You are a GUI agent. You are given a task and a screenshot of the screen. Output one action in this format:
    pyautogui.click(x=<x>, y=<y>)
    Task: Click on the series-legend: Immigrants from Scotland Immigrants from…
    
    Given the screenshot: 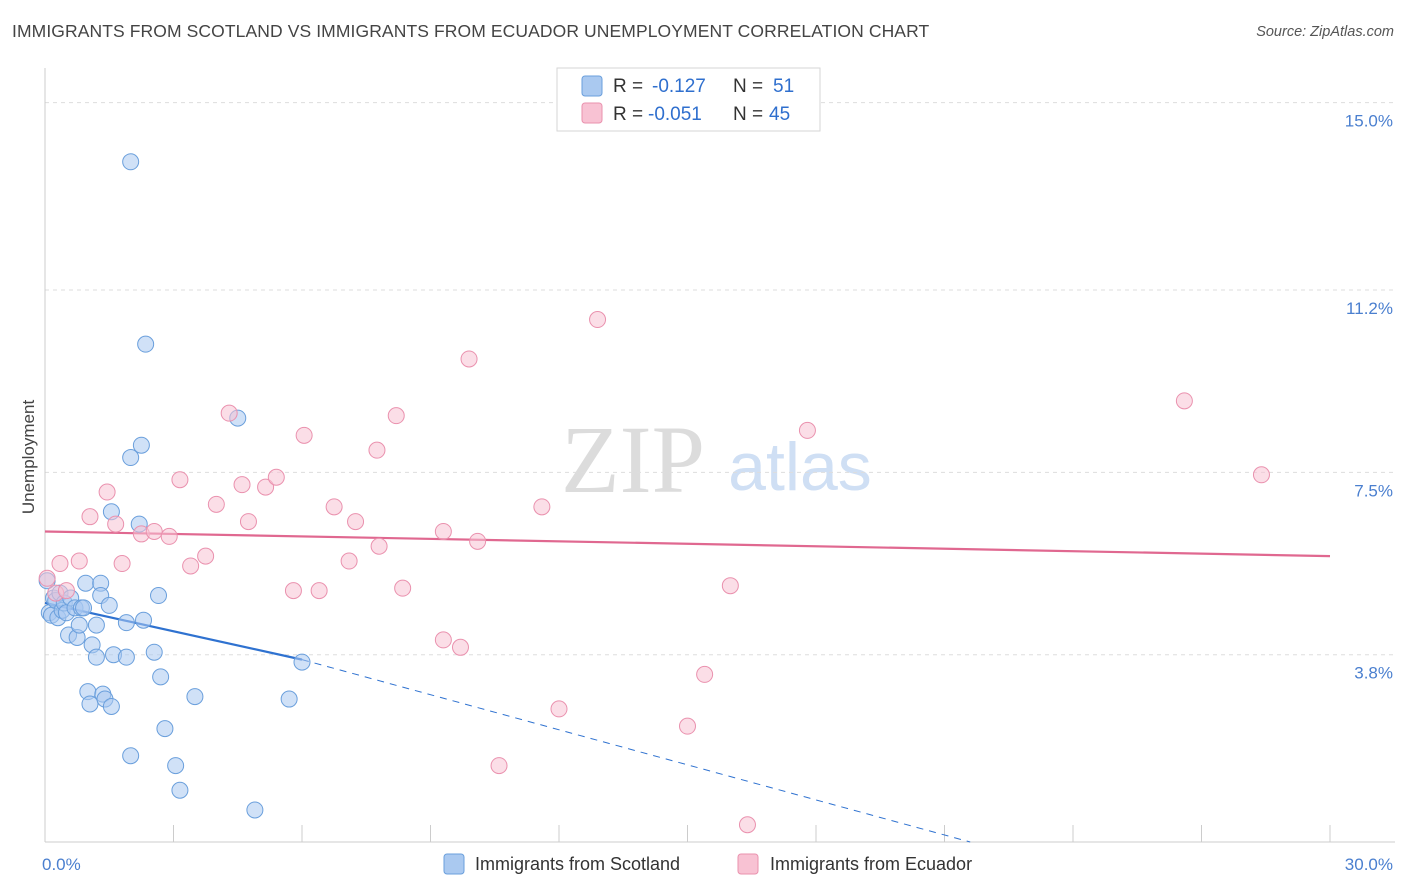 What is the action you would take?
    pyautogui.click(x=707, y=864)
    